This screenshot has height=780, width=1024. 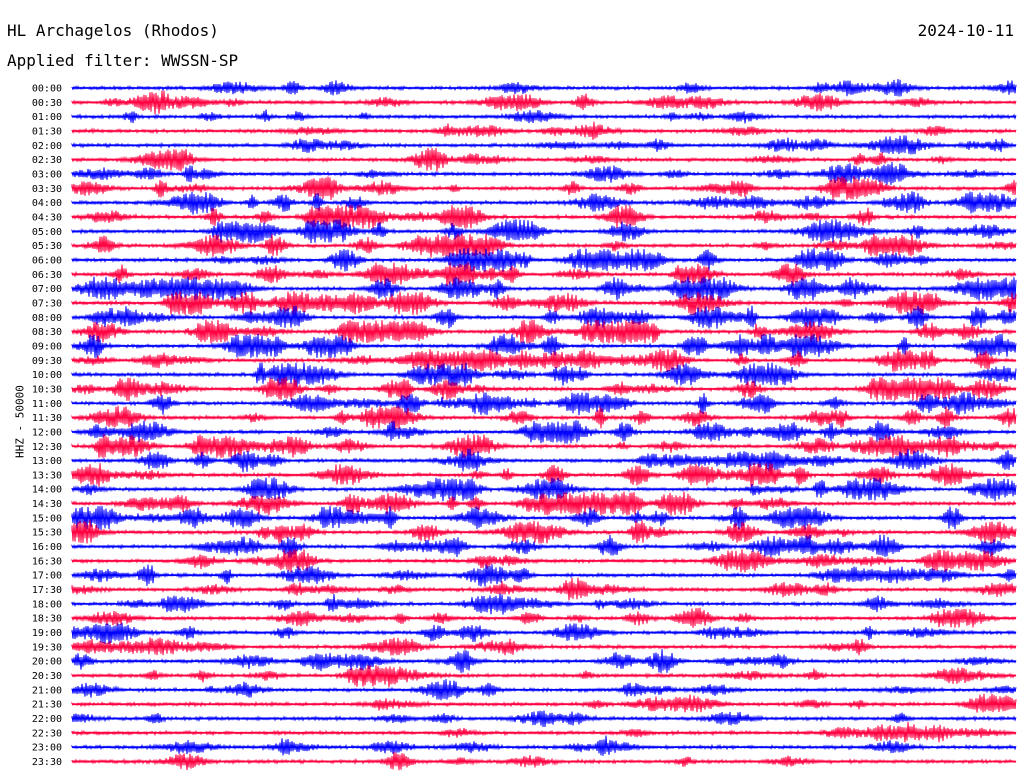 I want to click on time-tick-label: 22:00, so click(x=47, y=719).